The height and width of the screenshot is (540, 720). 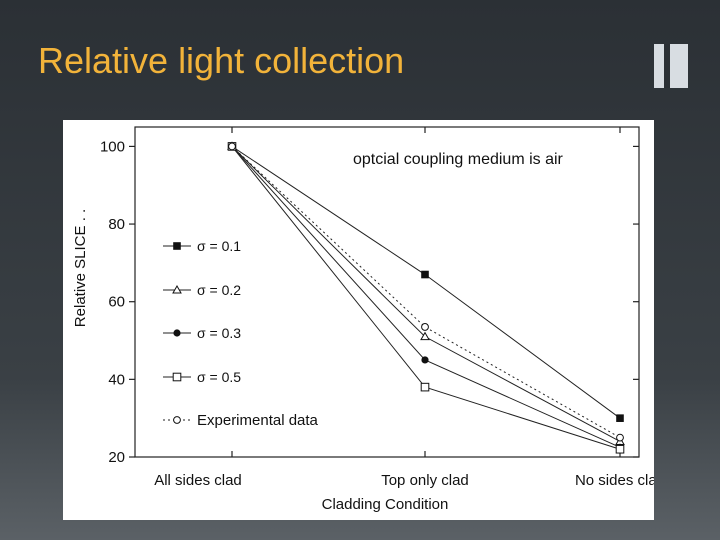 I want to click on y-tick-label: 100, so click(x=112, y=146).